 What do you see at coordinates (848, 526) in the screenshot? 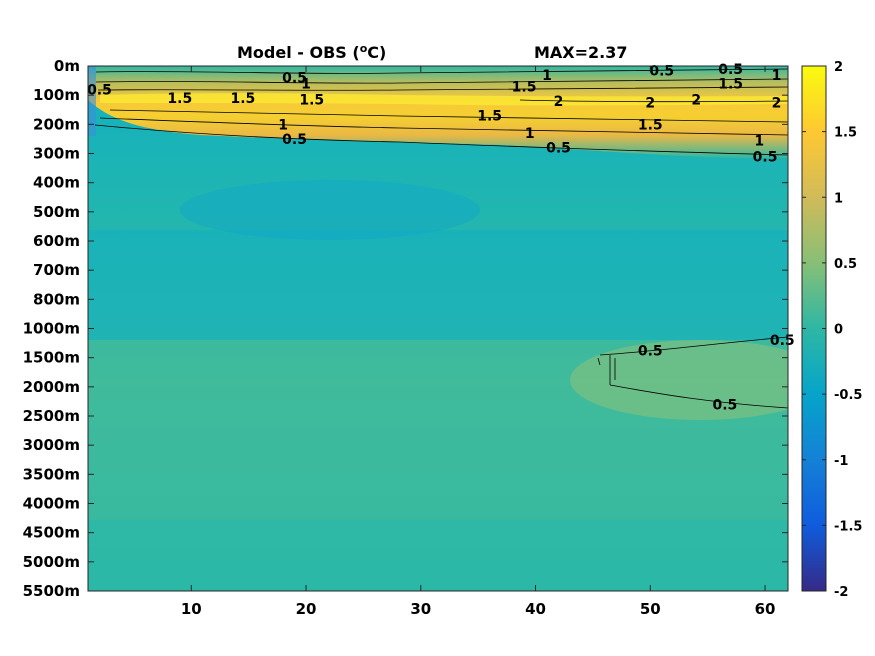
I see `colorbar-tick-label: -1.5` at bounding box center [848, 526].